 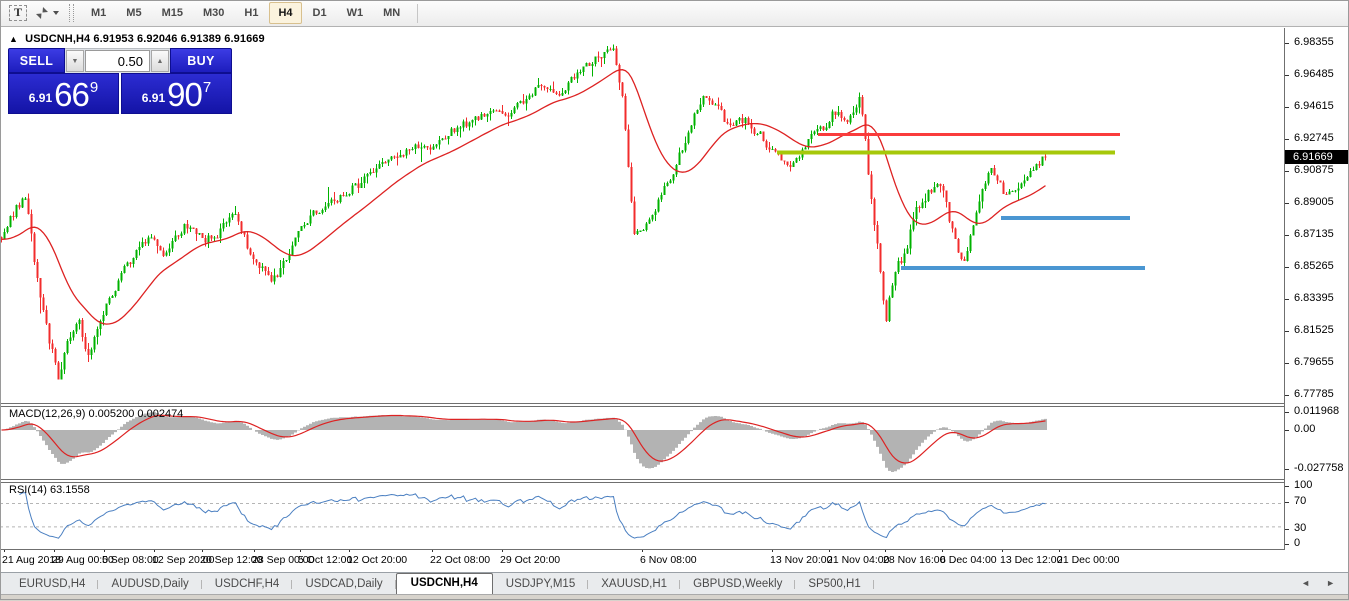 I want to click on sell-price-display: 6.91 66 9, so click(x=63, y=93).